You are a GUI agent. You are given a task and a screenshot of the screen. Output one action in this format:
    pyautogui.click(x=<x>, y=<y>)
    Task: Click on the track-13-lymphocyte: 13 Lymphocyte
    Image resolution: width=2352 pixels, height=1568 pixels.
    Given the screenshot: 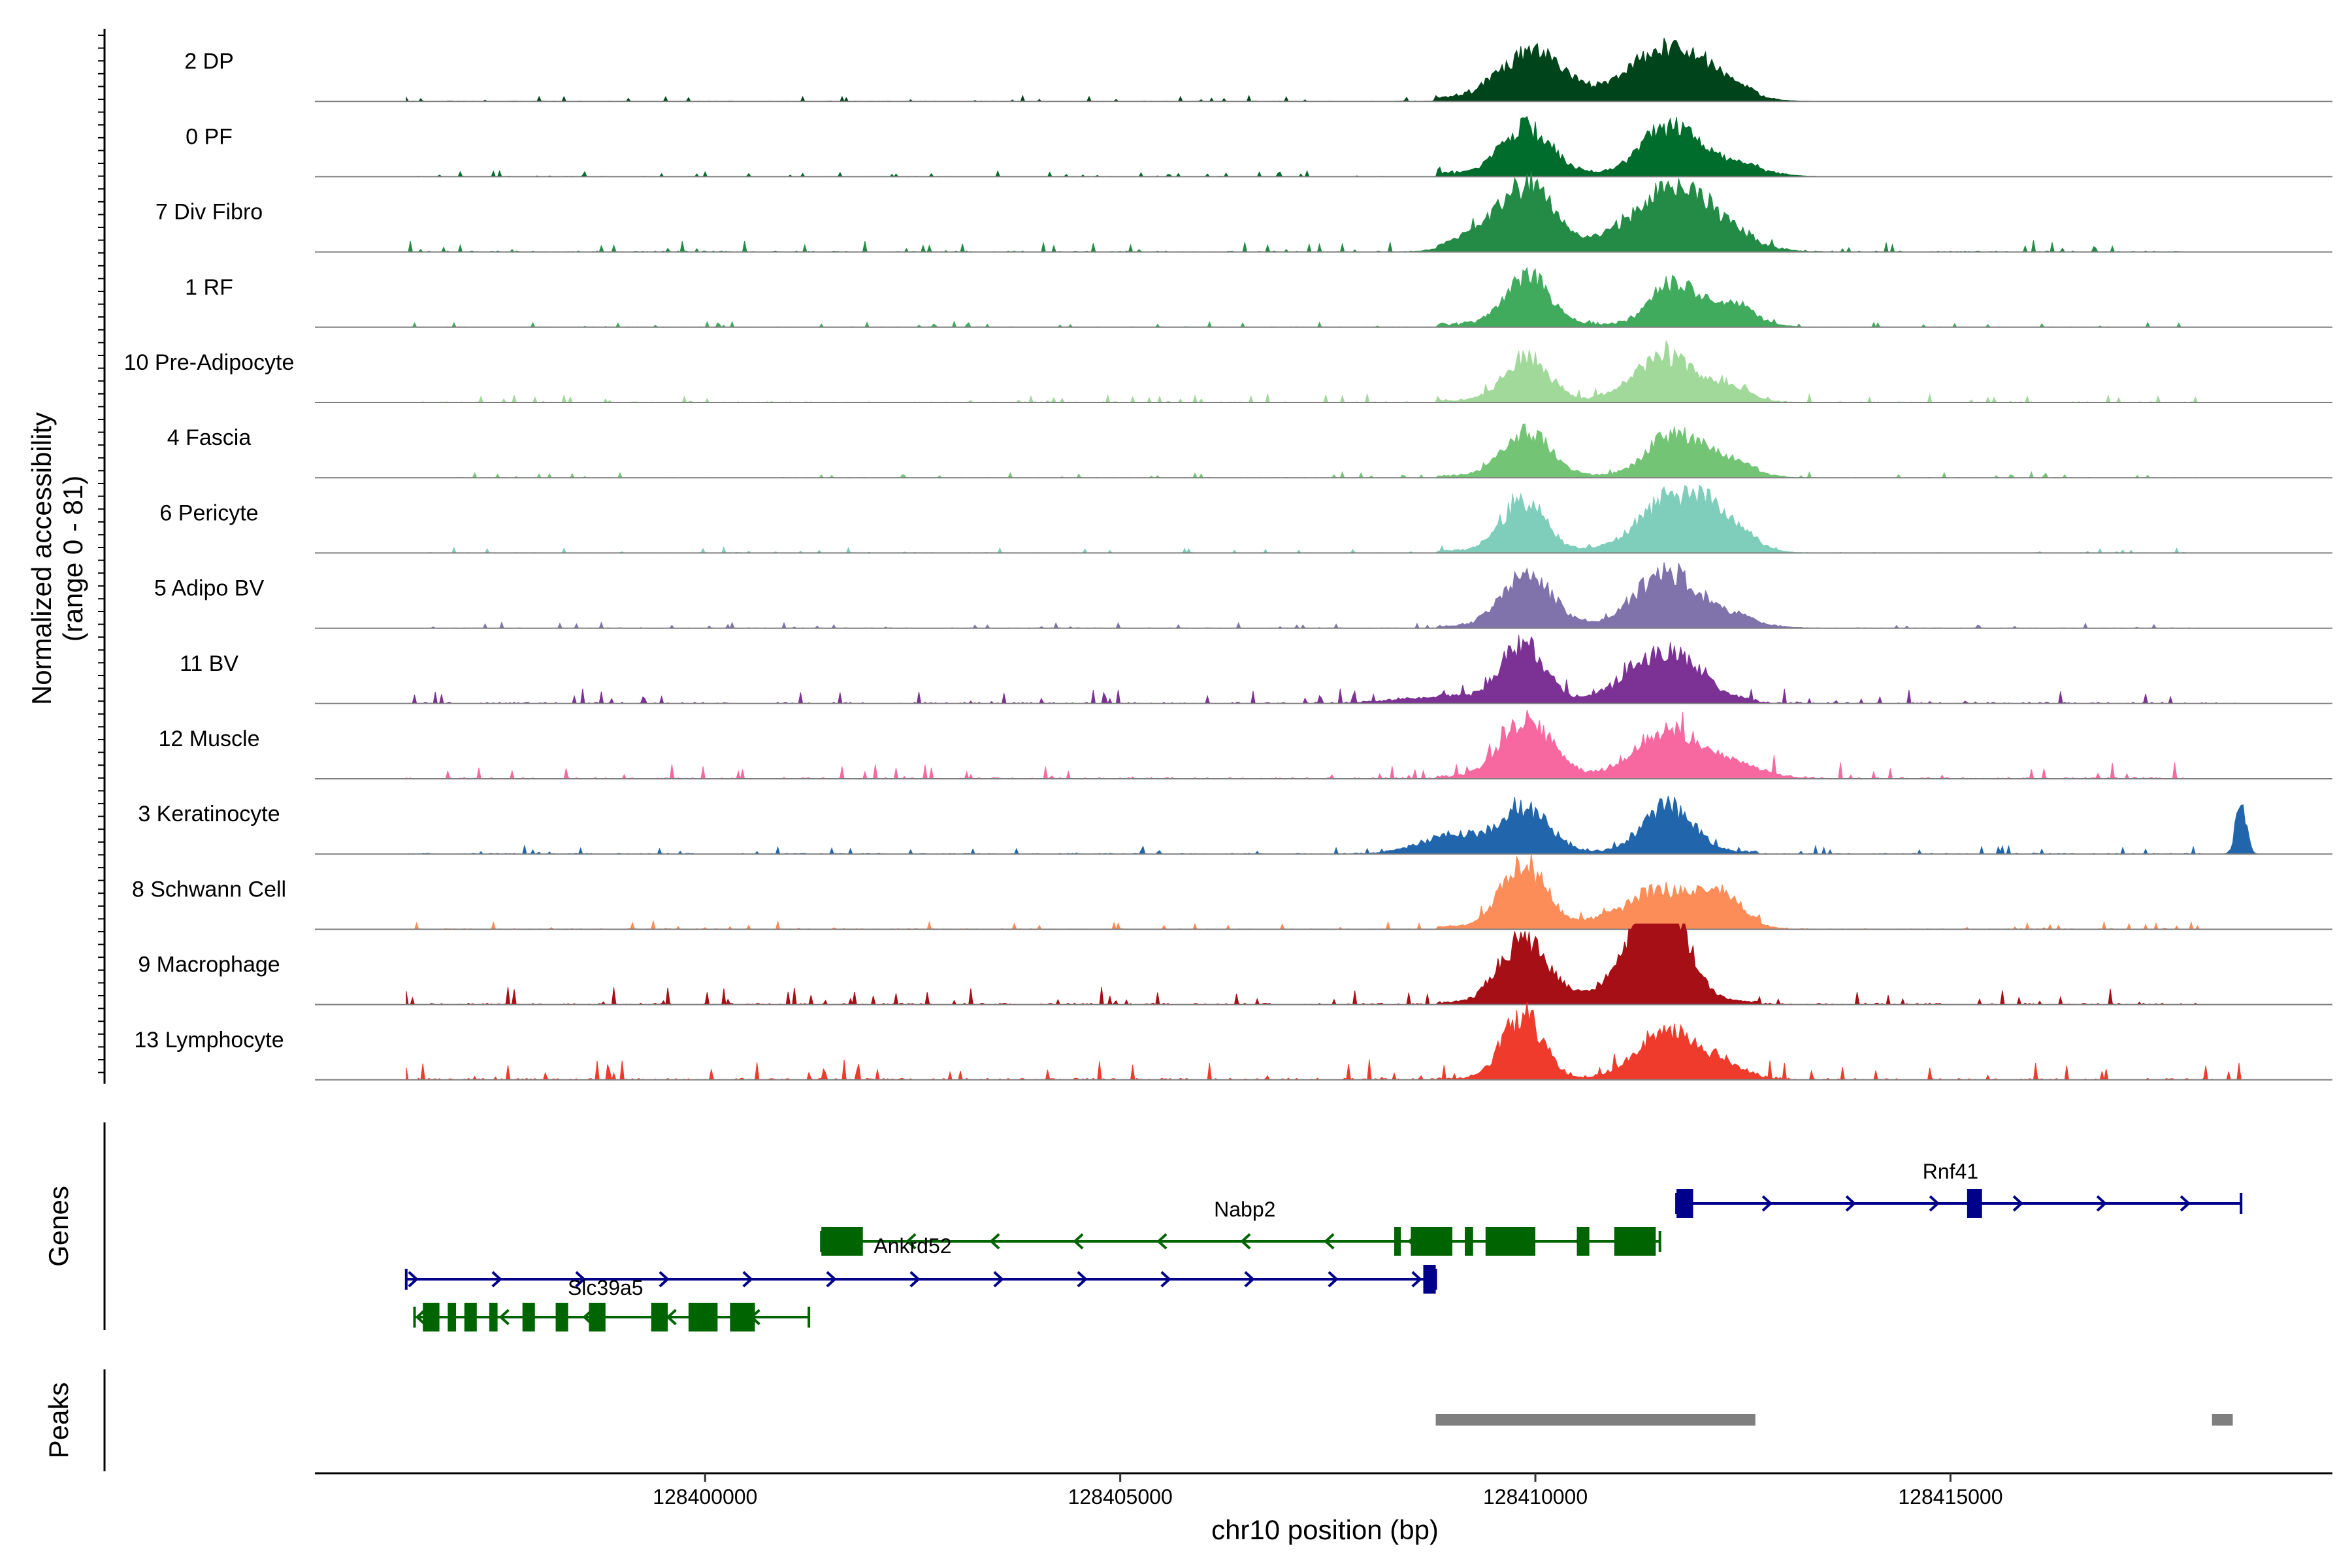 What is the action you would take?
    pyautogui.click(x=1233, y=1041)
    